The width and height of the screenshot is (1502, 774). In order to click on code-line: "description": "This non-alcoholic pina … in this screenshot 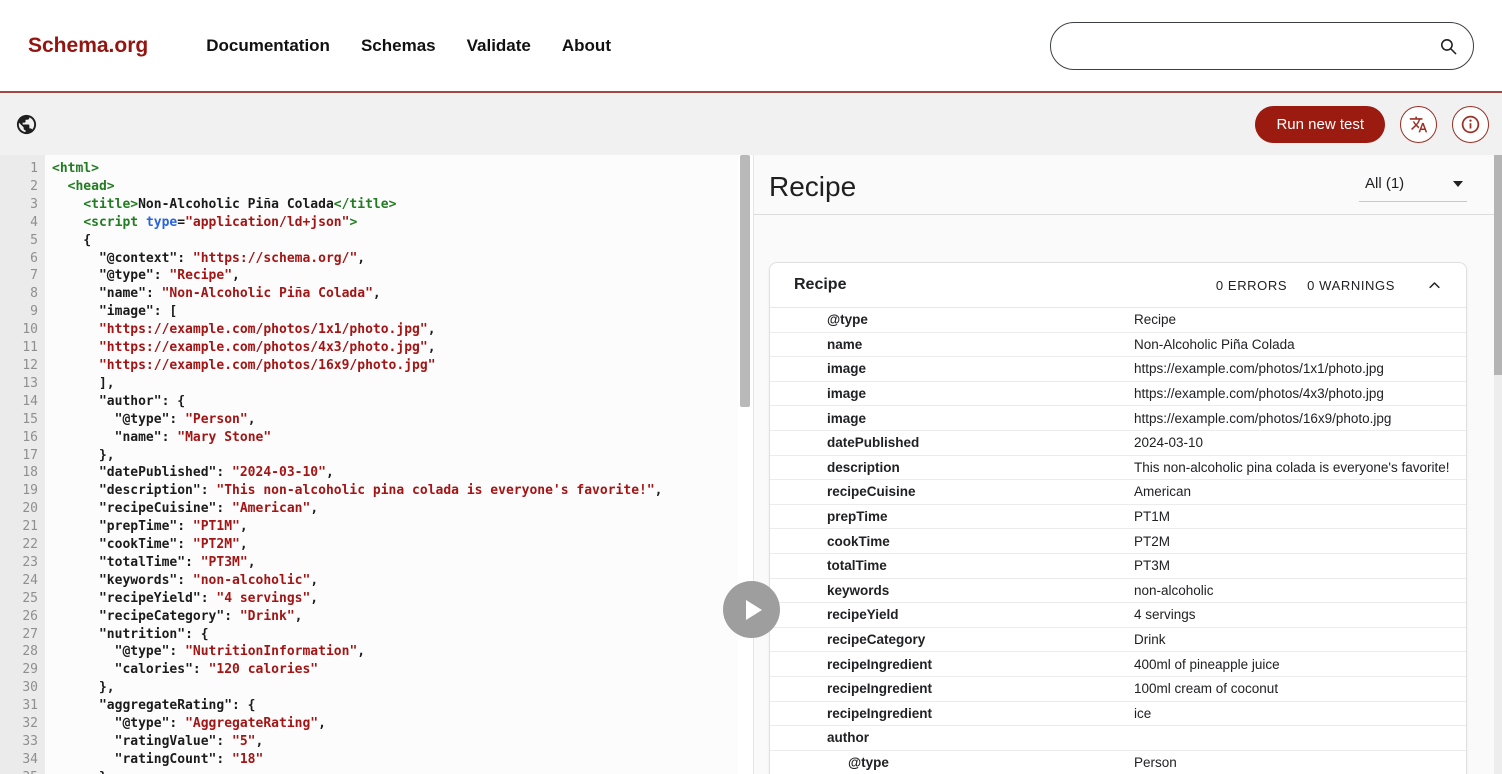, I will do `click(380, 491)`.